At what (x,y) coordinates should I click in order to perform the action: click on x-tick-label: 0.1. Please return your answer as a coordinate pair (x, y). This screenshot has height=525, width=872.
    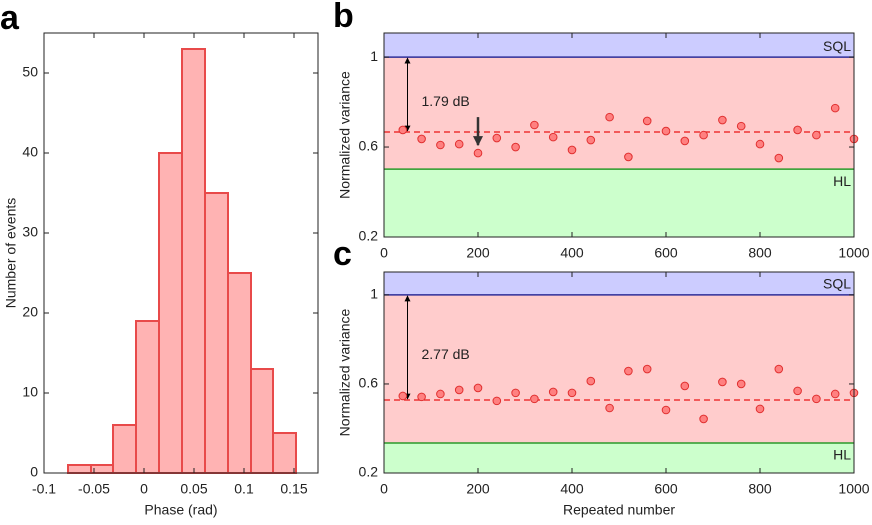
    Looking at the image, I should click on (244, 489).